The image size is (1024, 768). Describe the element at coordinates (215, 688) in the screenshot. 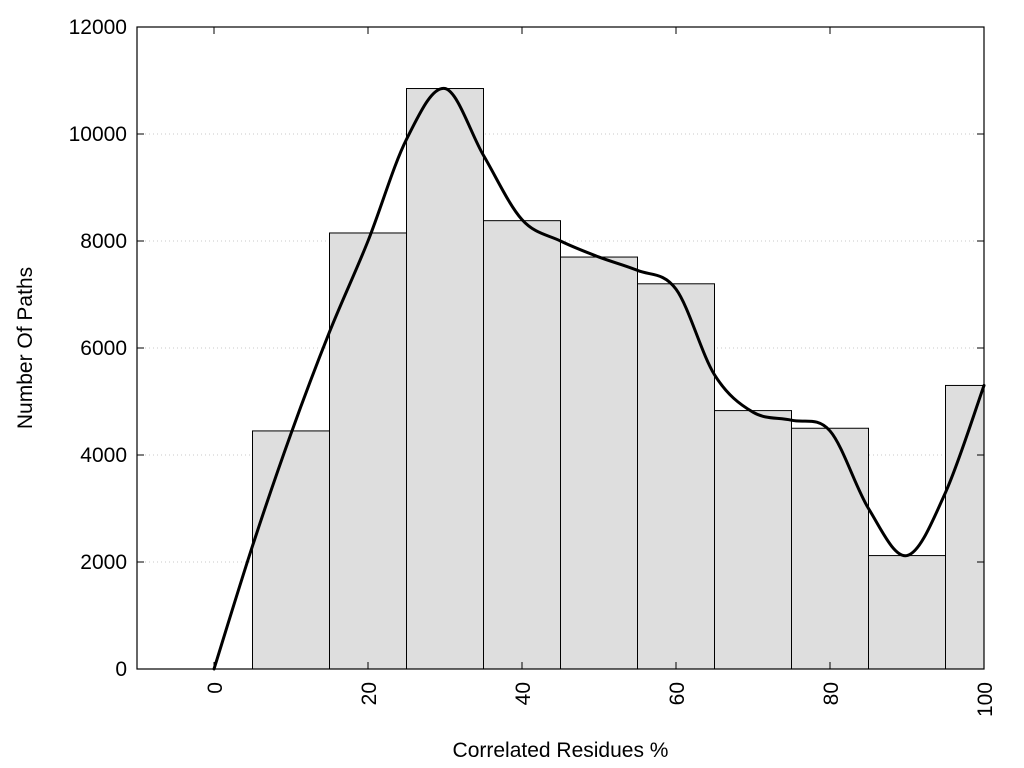

I see `x-tick-label: 0` at that location.